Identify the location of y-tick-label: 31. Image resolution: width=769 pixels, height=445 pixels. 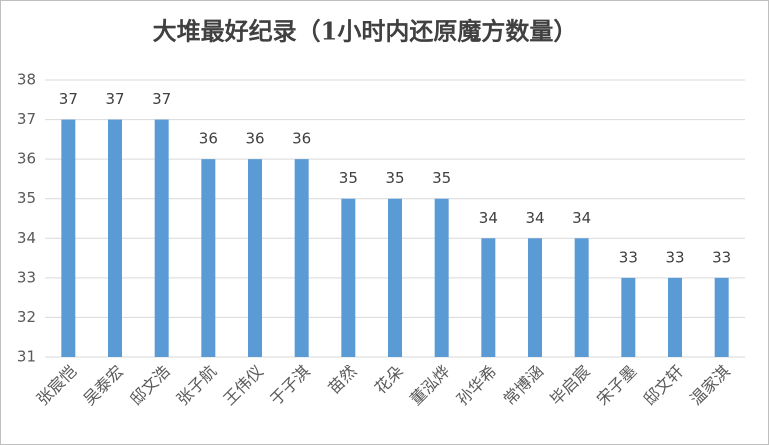
(26, 357).